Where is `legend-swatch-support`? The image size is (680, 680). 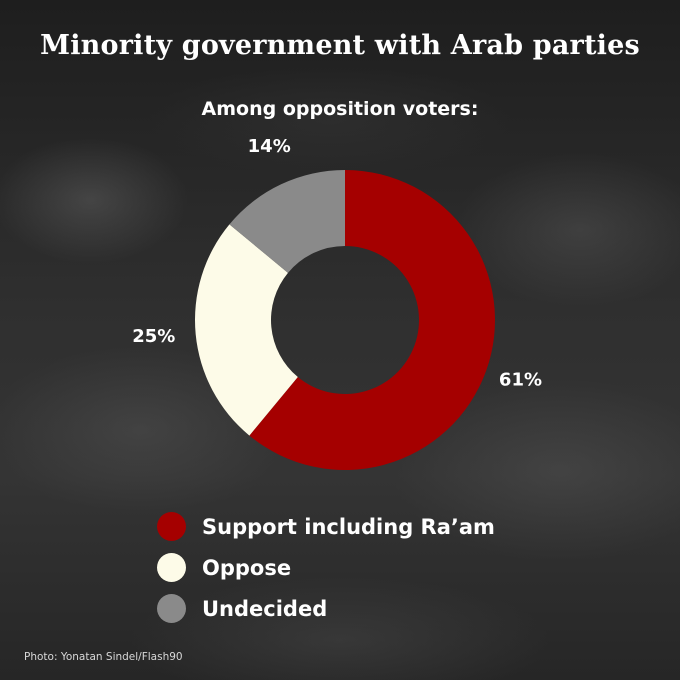 legend-swatch-support is located at coordinates (171, 526).